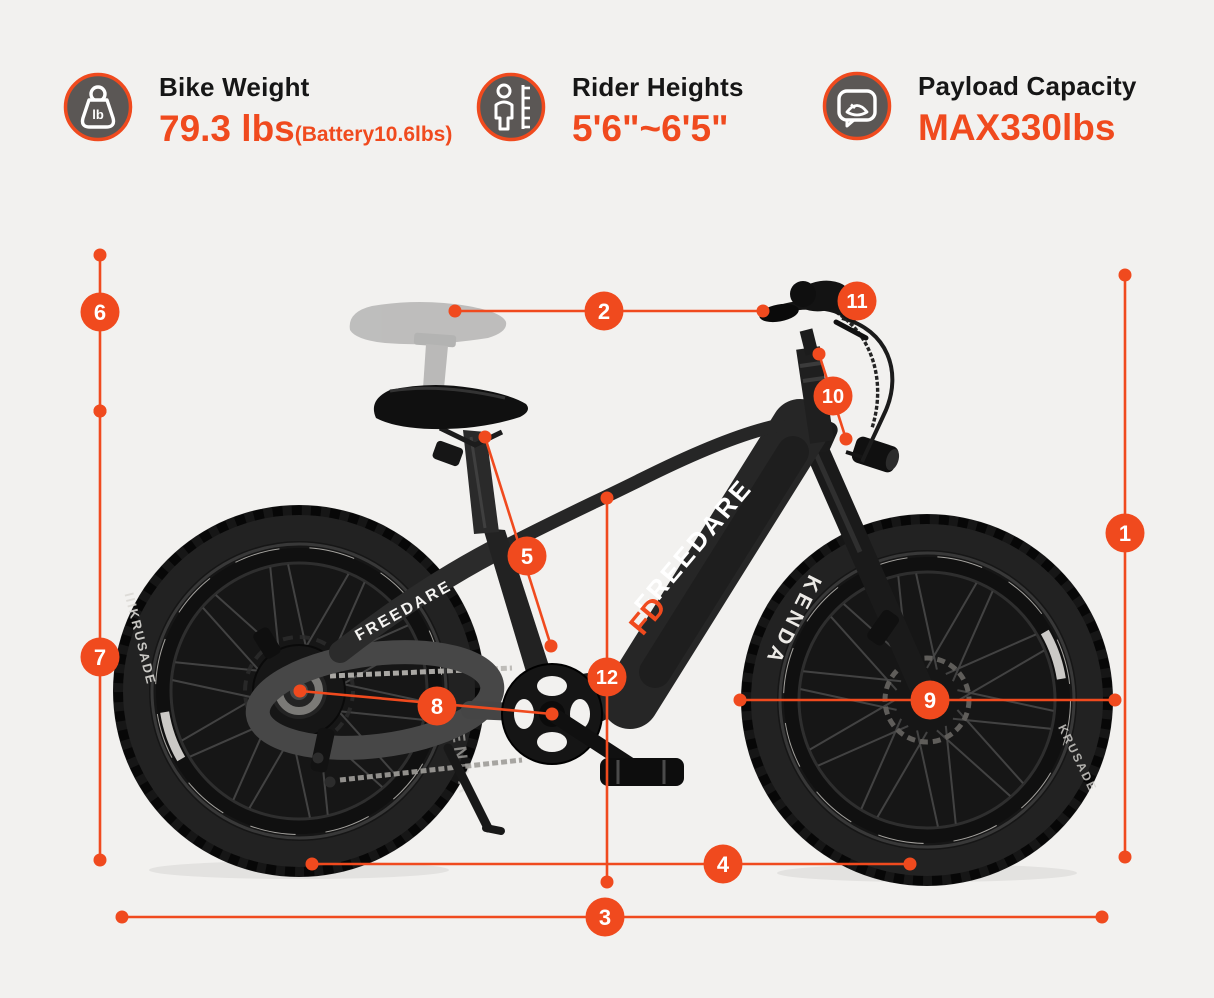 The image size is (1214, 998). I want to click on dimension-callout-4: 4, so click(723, 864).